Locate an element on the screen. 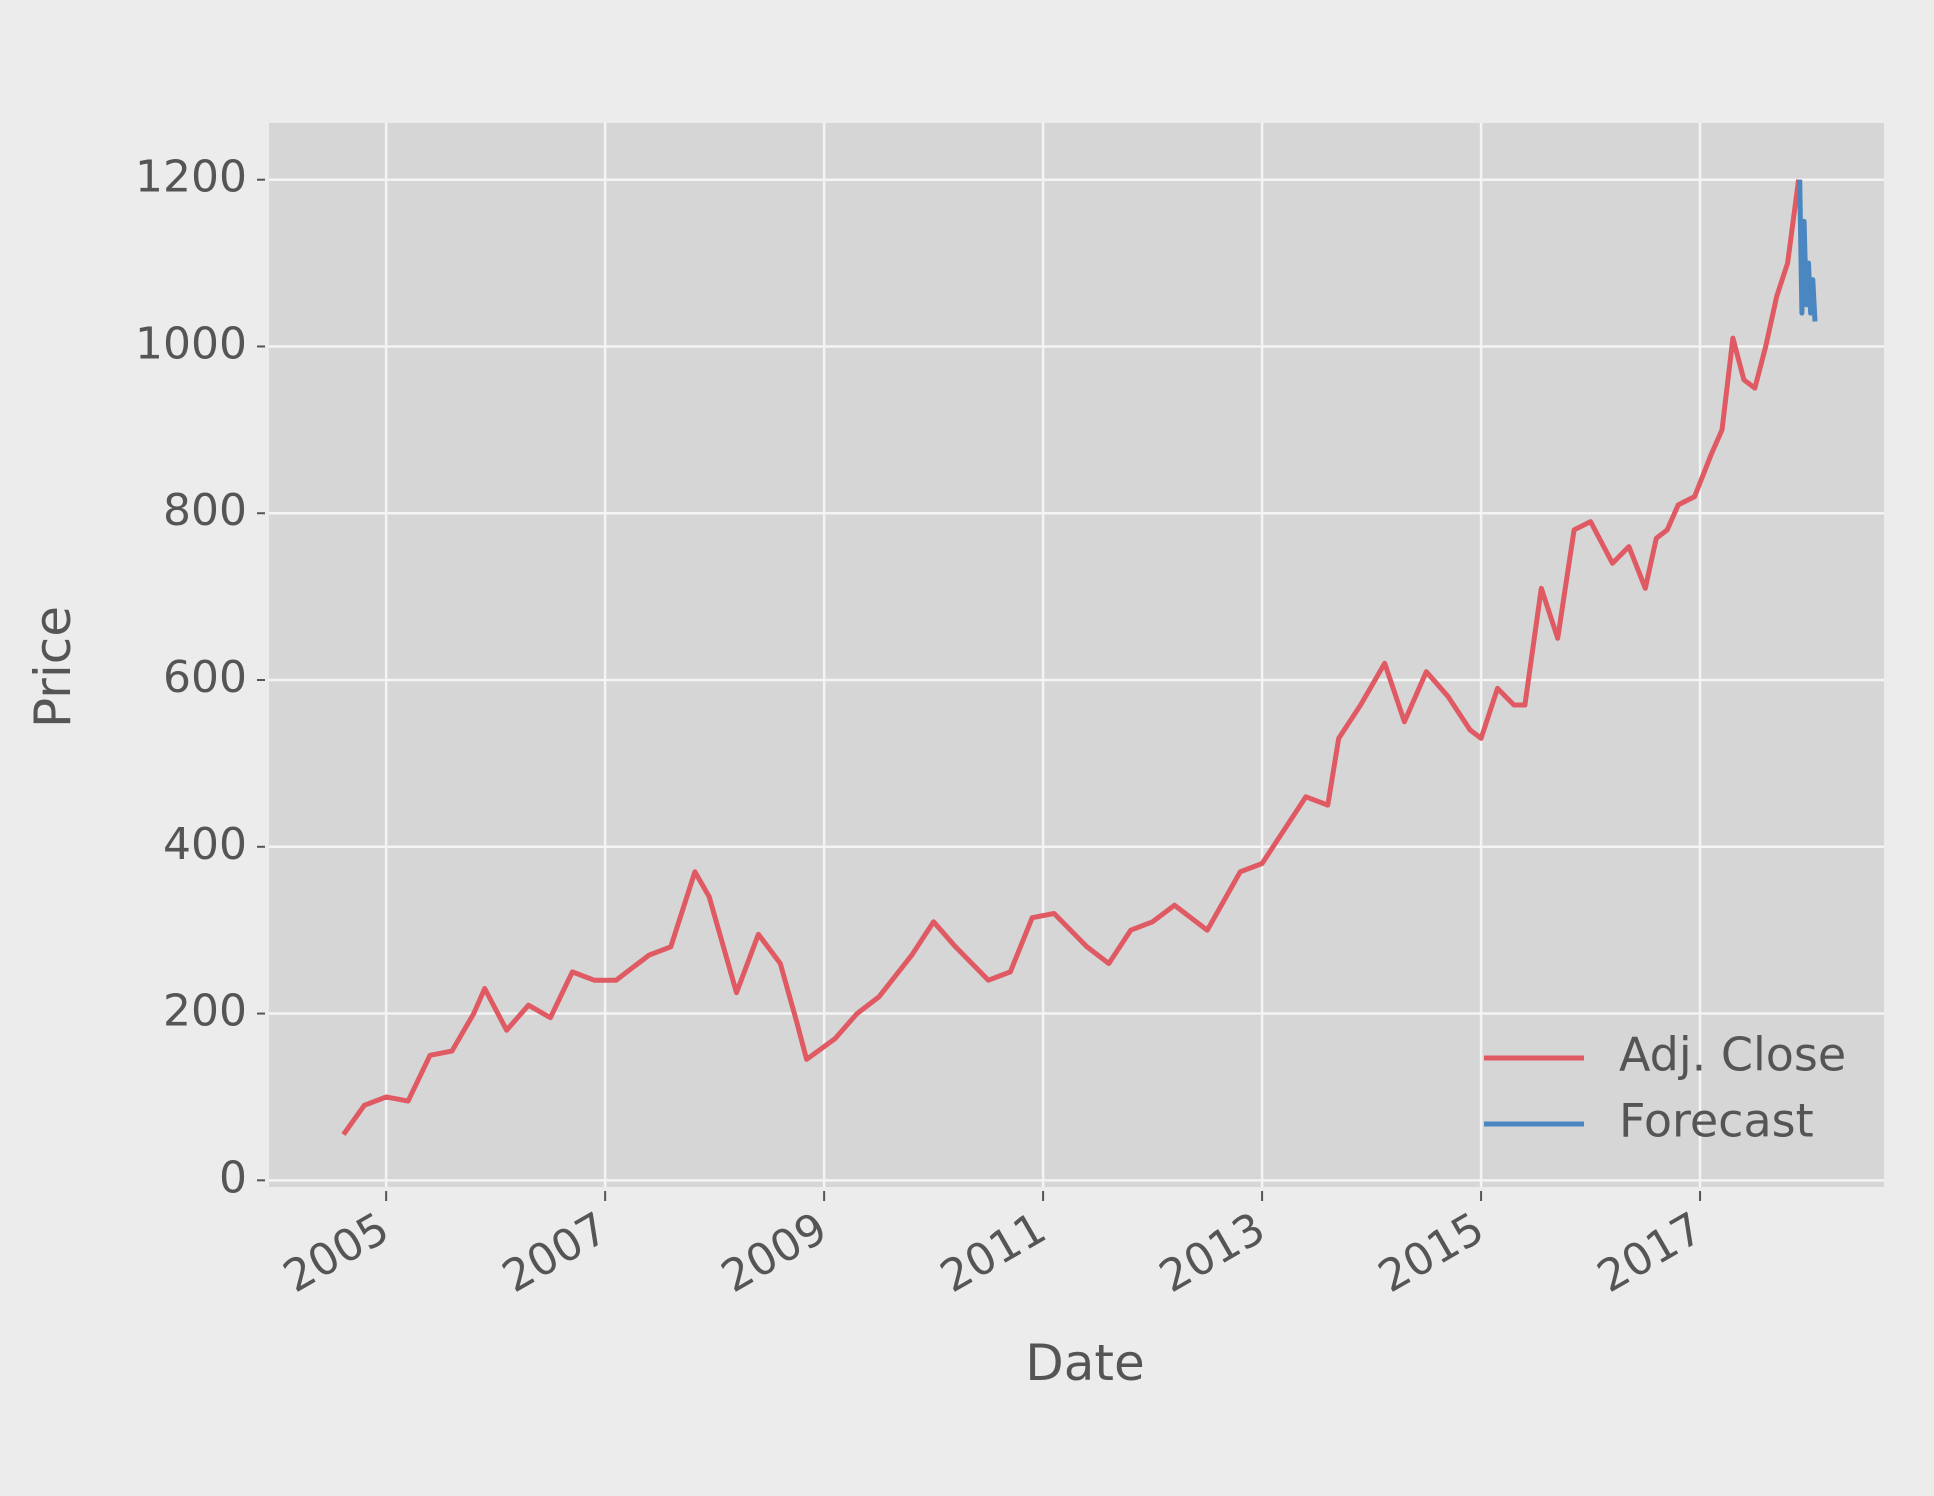  y-tick-label: 200 is located at coordinates (205, 1011).